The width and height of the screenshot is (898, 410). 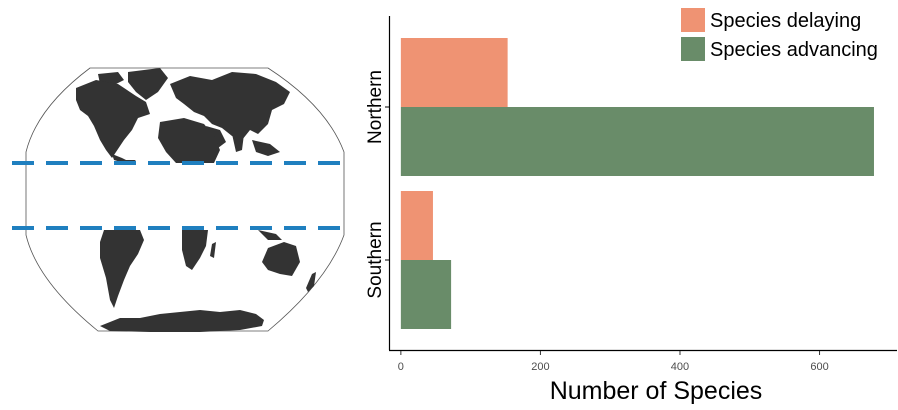 I want to click on legend: Species delaying Species advancing, so click(x=779, y=34).